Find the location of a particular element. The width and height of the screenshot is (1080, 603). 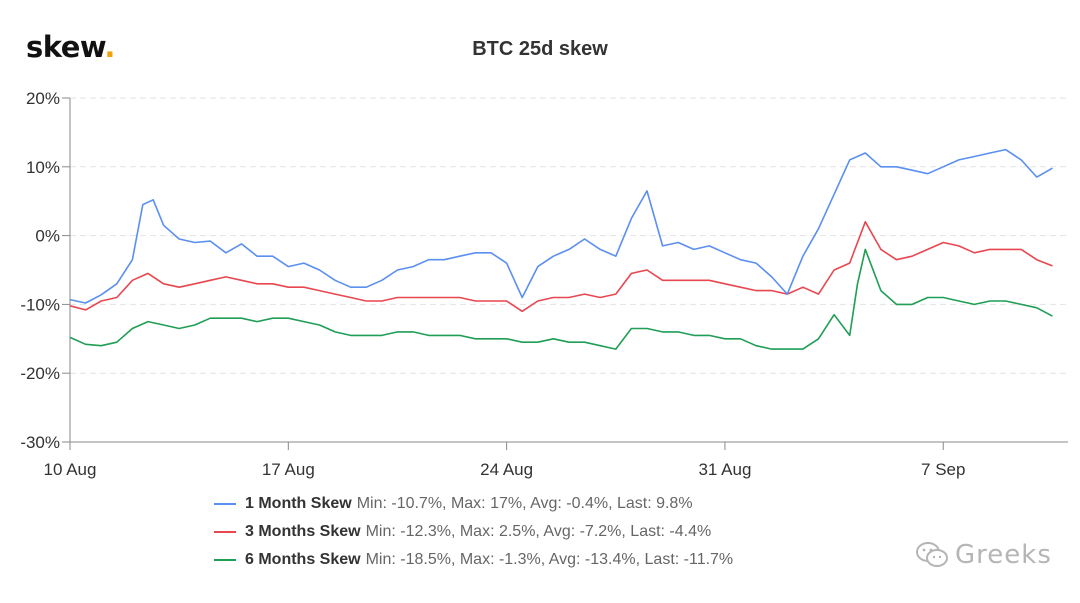

legend-series-name: 3 Months Skew is located at coordinates (303, 531).